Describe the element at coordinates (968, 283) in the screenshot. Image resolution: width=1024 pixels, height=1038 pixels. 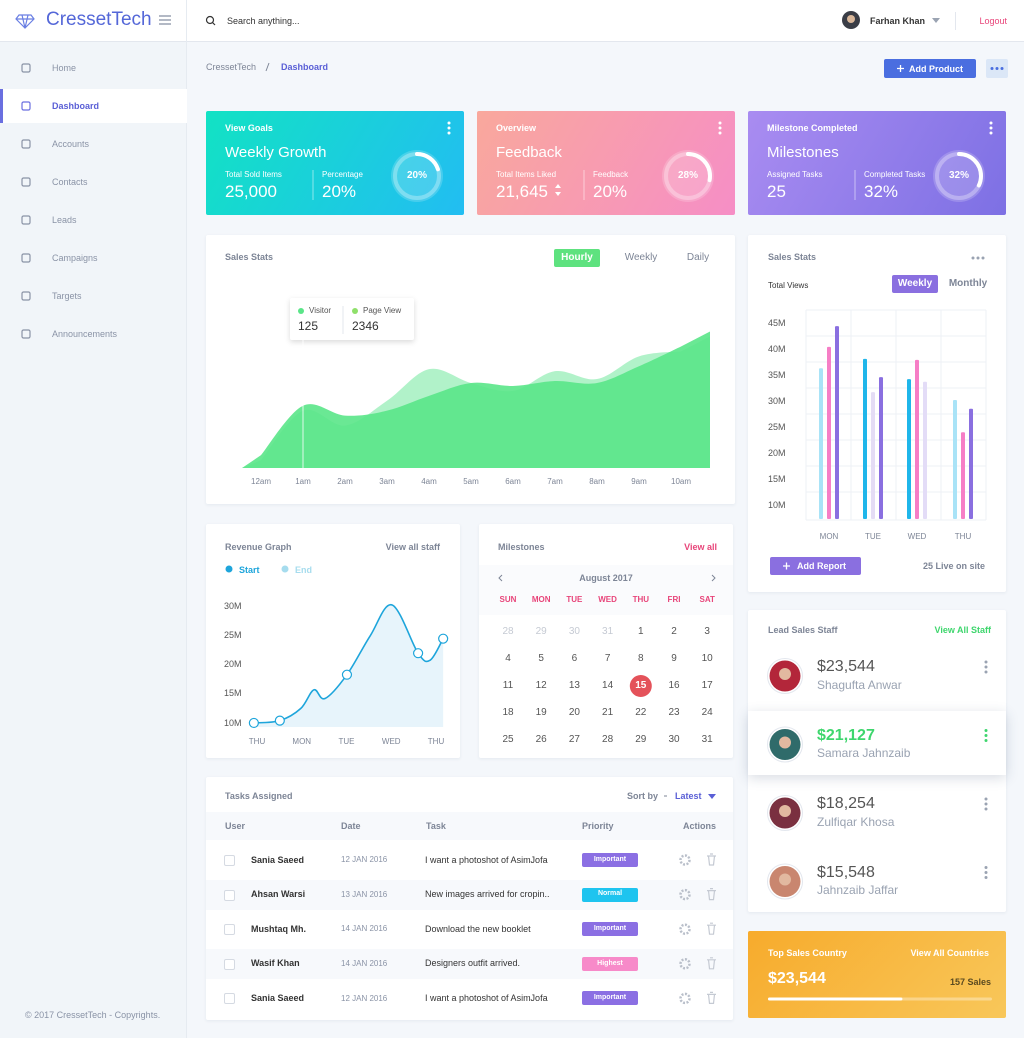
I see `tab: Monthly` at that location.